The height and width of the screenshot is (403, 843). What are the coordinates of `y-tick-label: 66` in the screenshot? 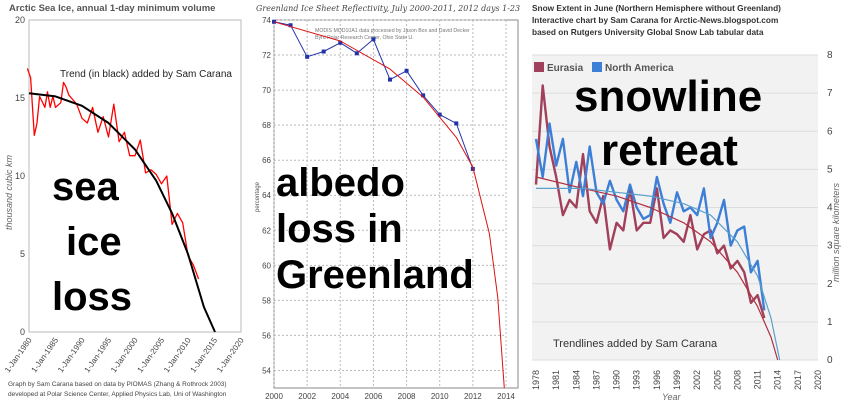 It's located at (266, 160).